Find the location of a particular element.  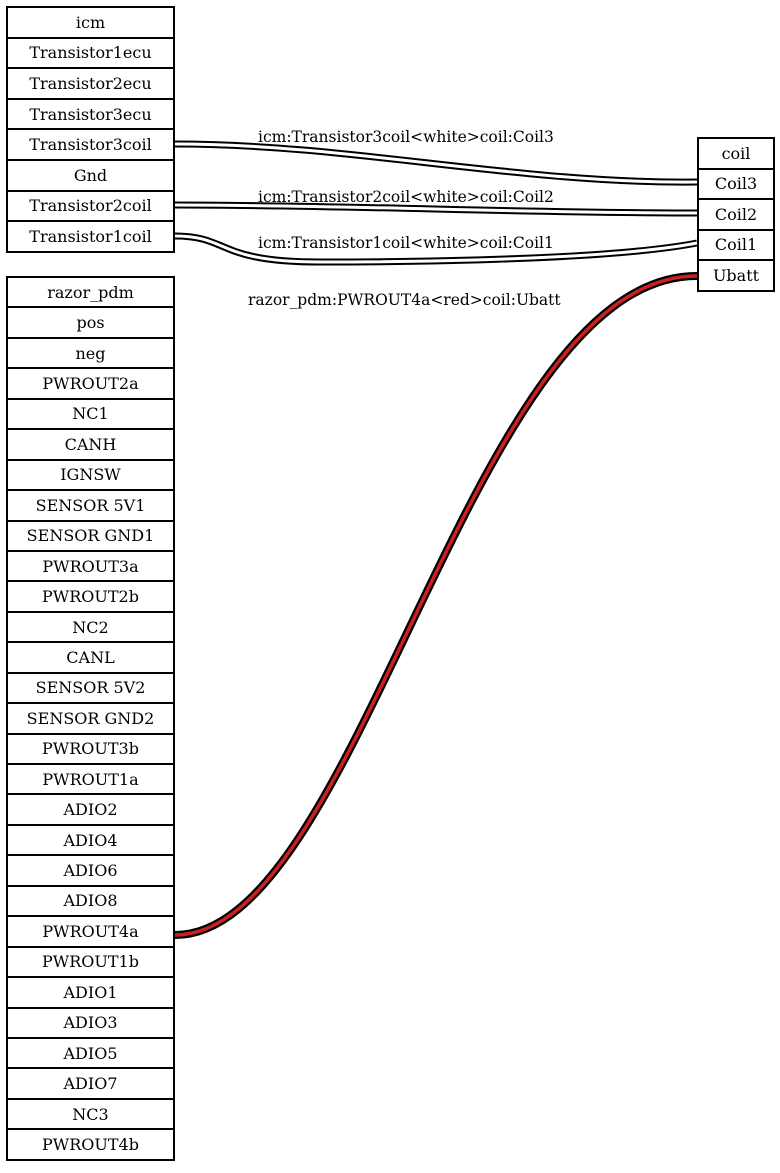

razor-pin-adio6: ADIO6 is located at coordinates (90, 870).